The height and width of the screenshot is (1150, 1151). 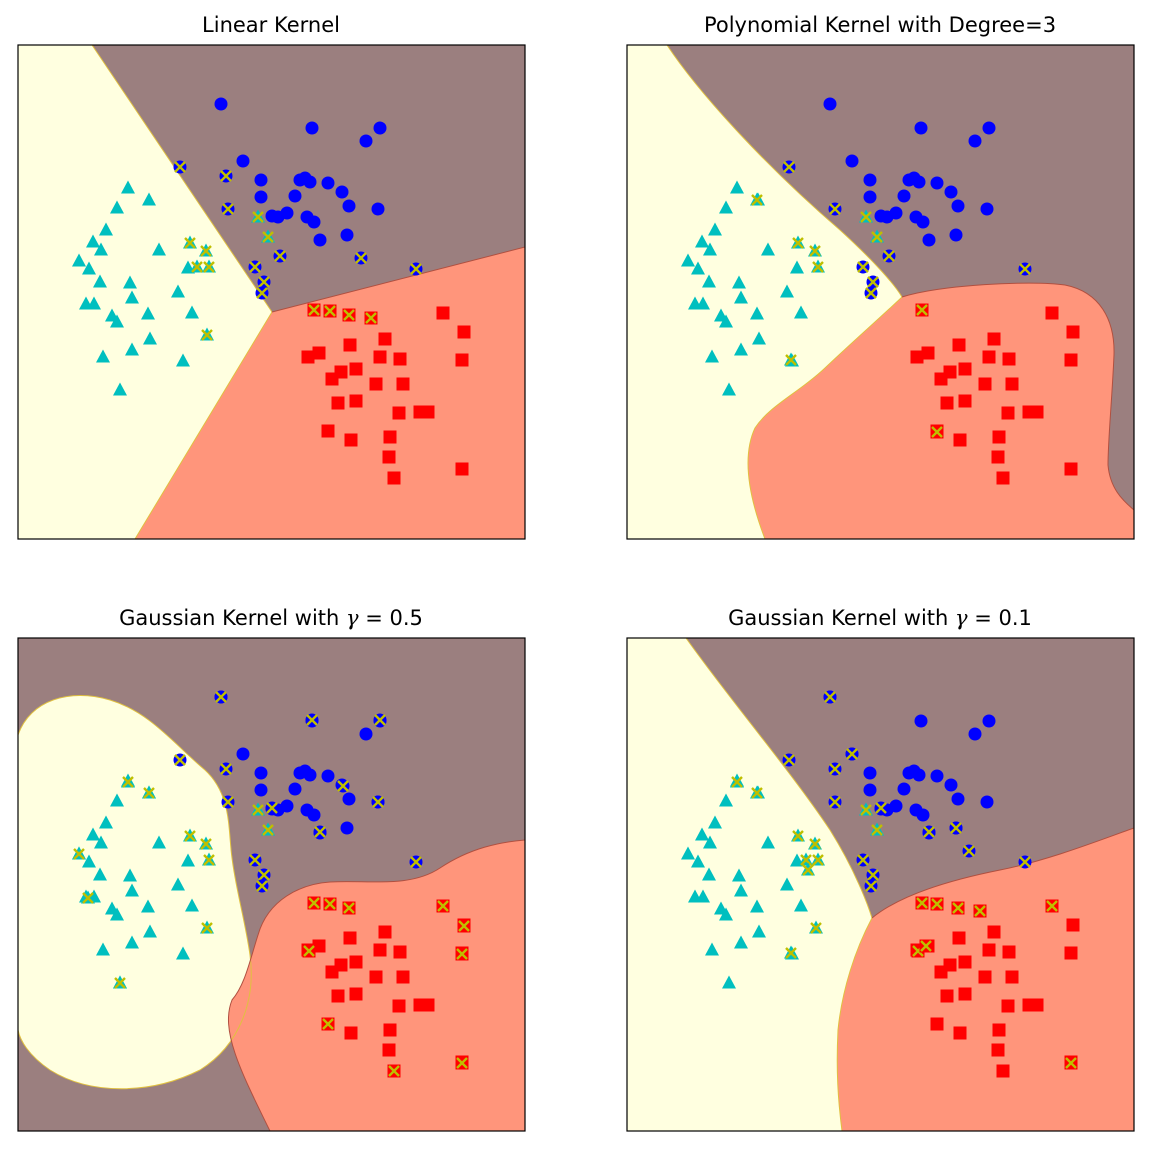 I want to click on chart-title: Gaussian Kernel with γ = 0.5, so click(x=271, y=618).